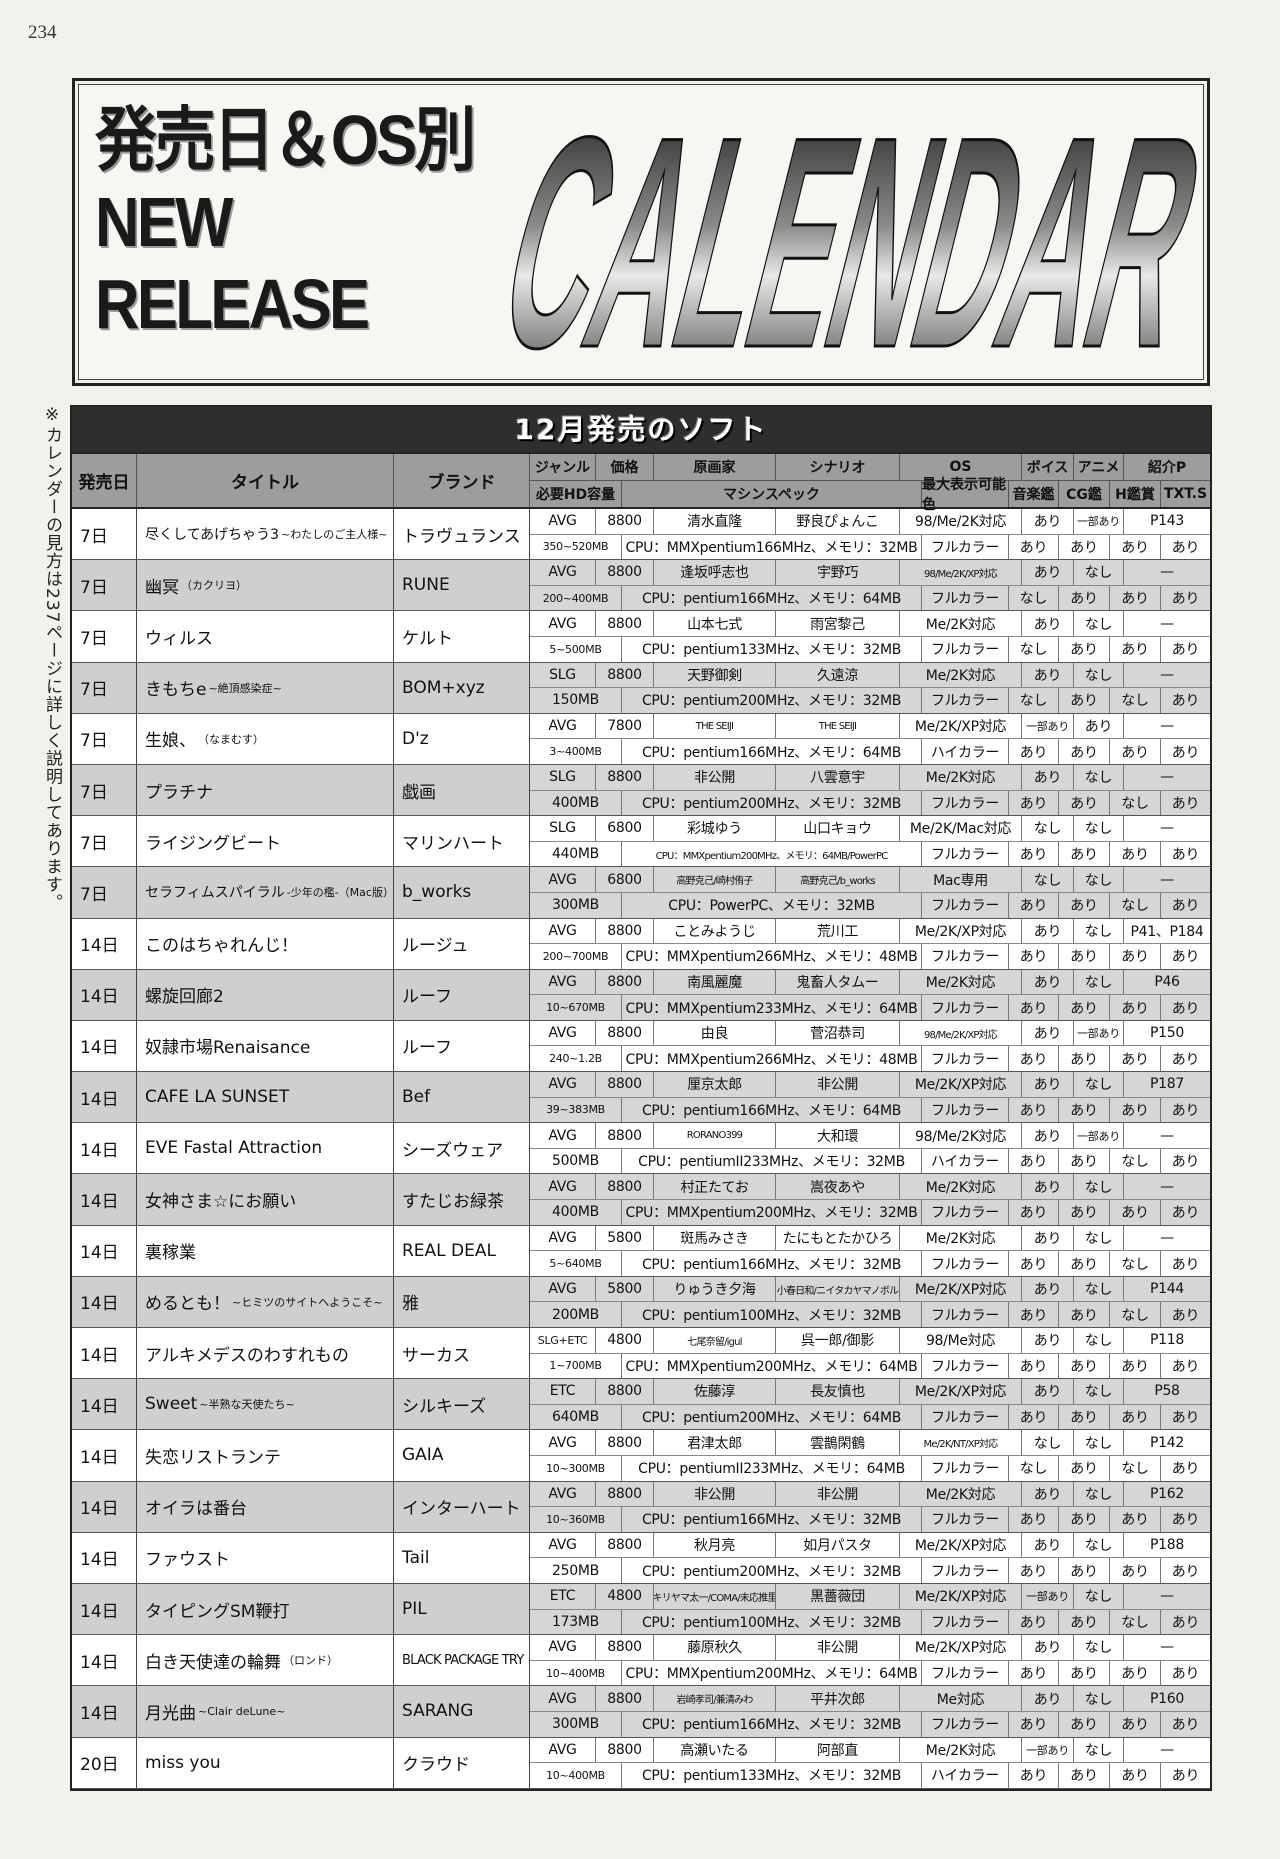 This screenshot has width=1280, height=1859. Describe the element at coordinates (1185, 494) in the screenshot. I see `header-txt: TXT.S` at that location.